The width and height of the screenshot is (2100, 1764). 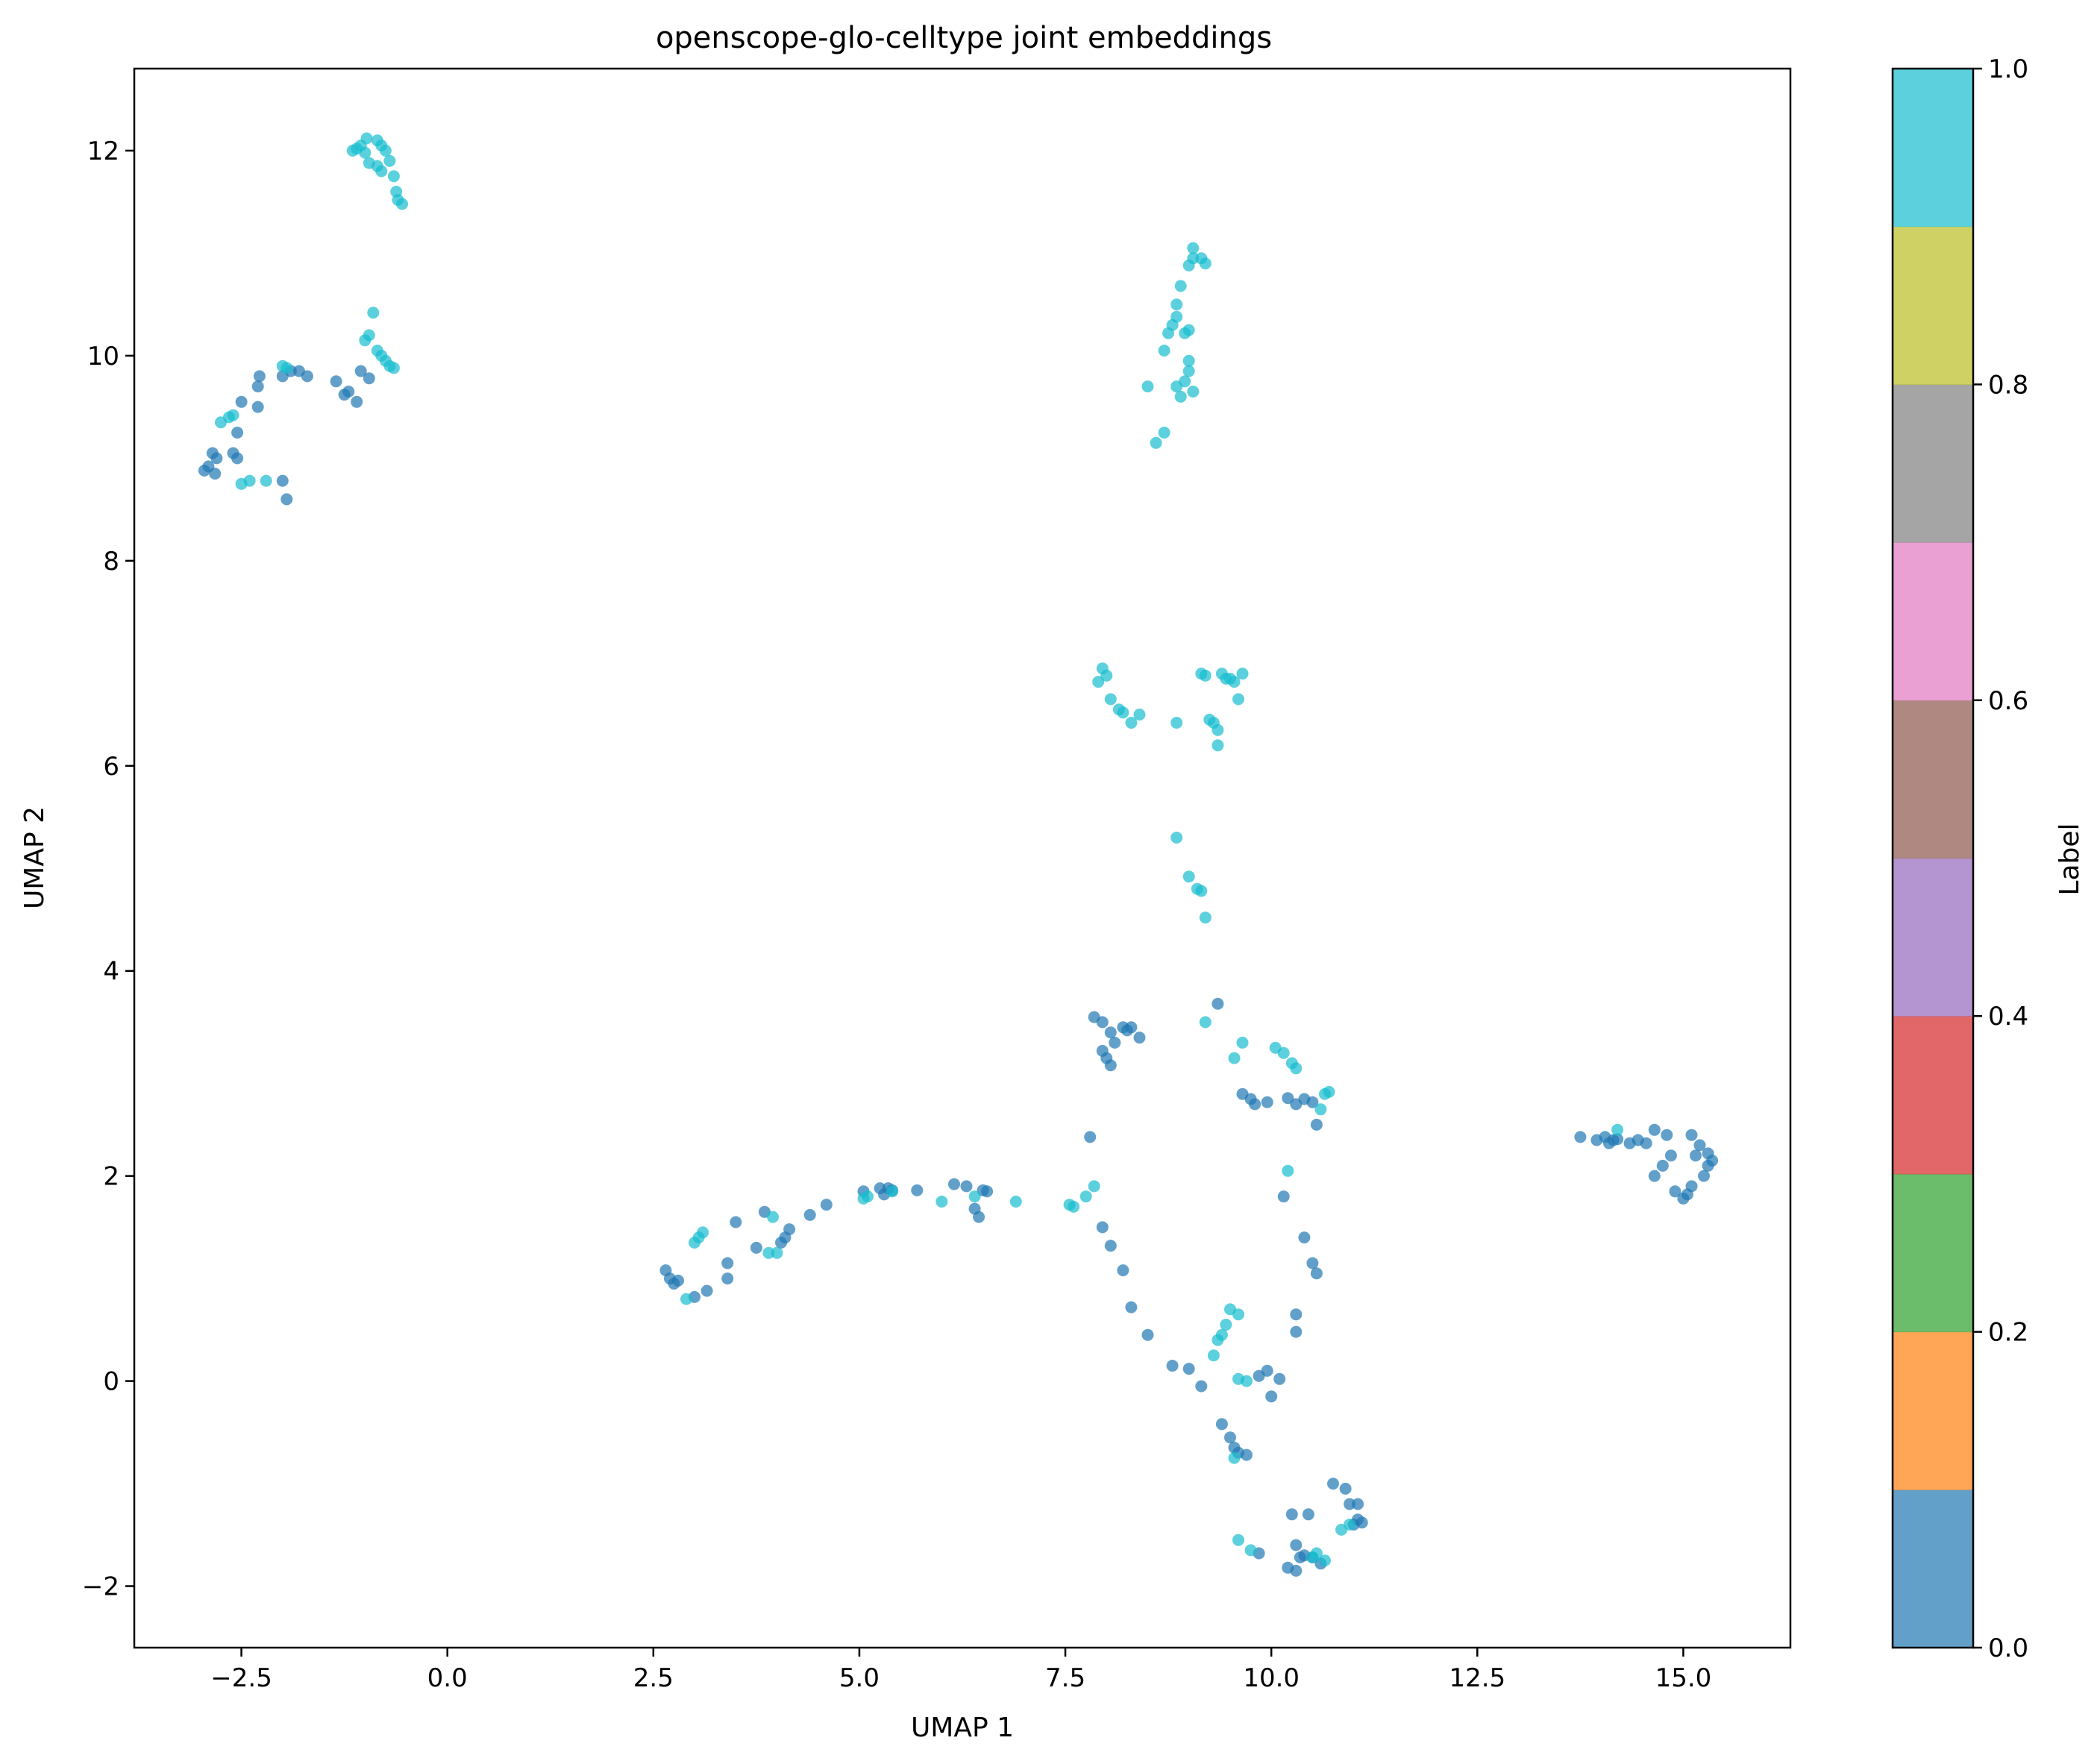 What do you see at coordinates (100, 1587) in the screenshot?
I see `y-tick-label: −2` at bounding box center [100, 1587].